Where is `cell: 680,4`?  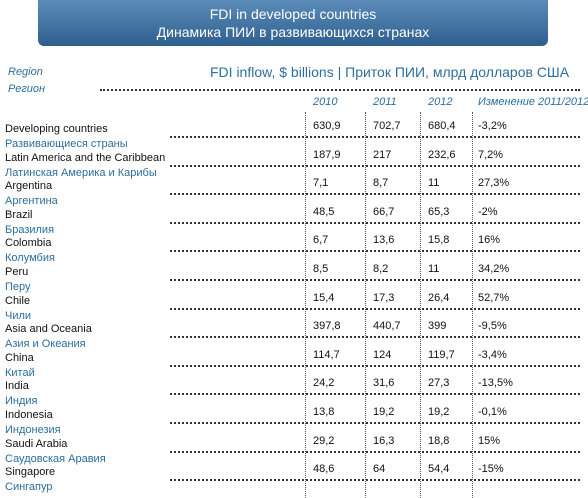 cell: 680,4 is located at coordinates (442, 126).